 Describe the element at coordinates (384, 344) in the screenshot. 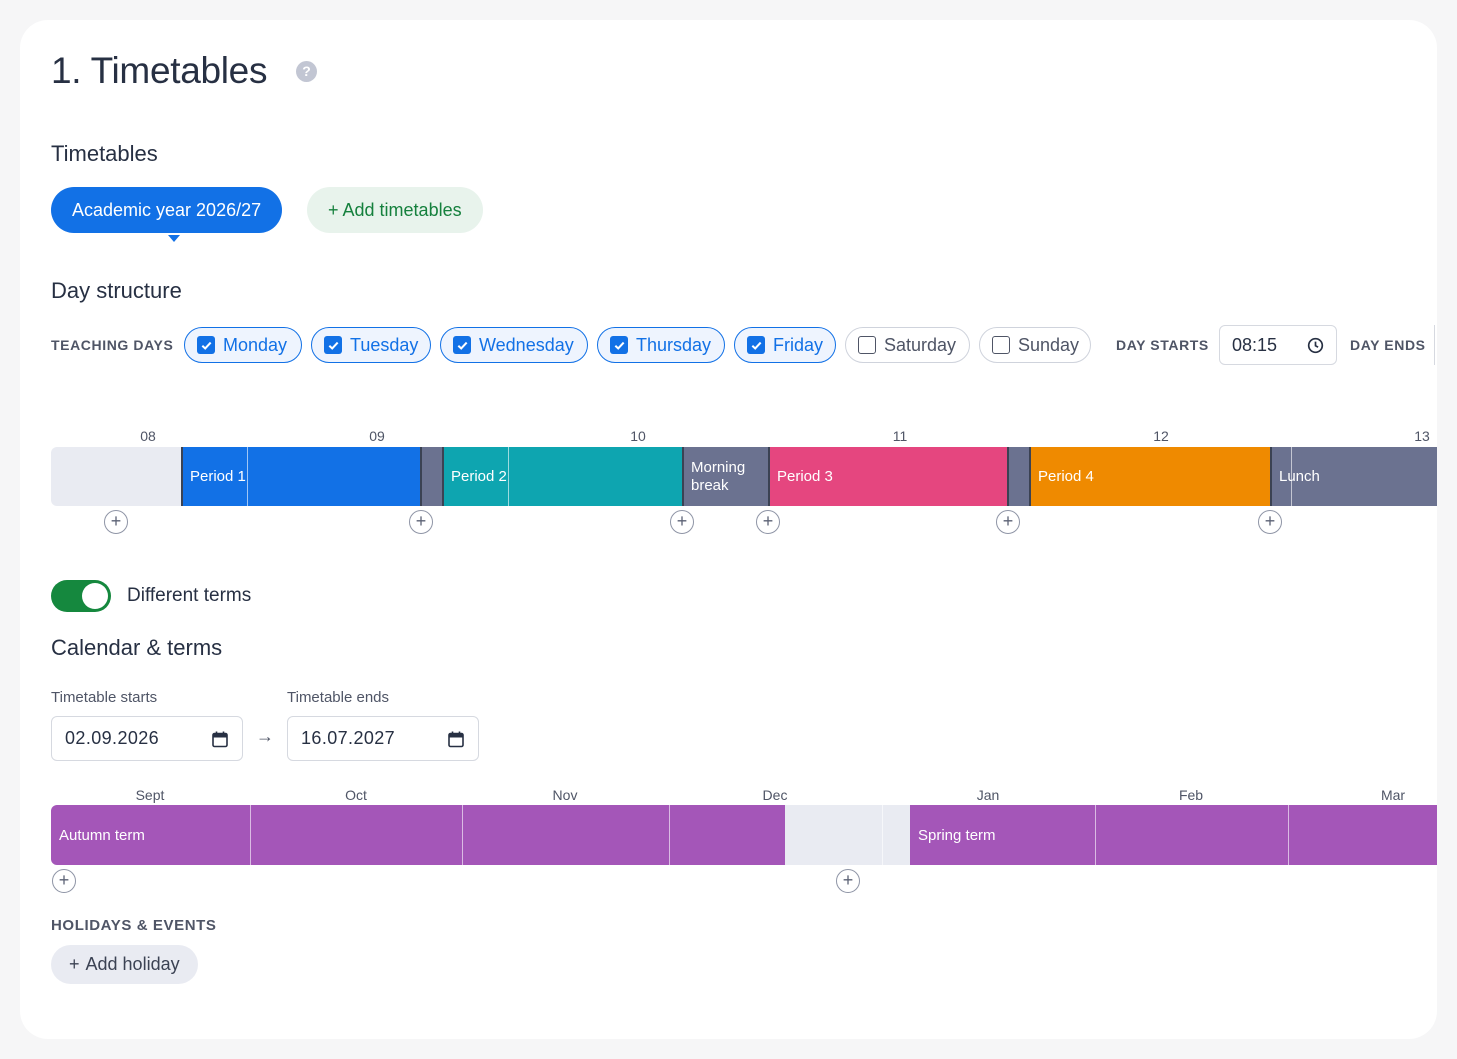

I see `day-label: Tuesday` at that location.